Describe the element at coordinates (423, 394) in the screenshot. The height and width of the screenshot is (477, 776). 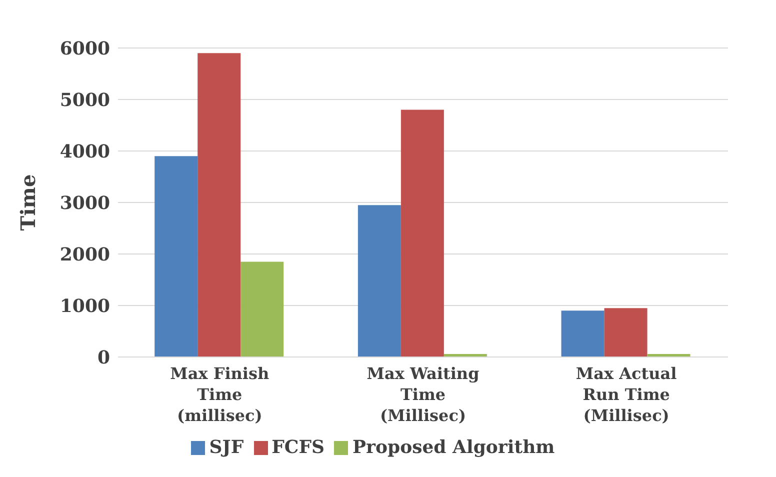
I see `x-tick-label: Max Waiting Time (Millisec)` at that location.